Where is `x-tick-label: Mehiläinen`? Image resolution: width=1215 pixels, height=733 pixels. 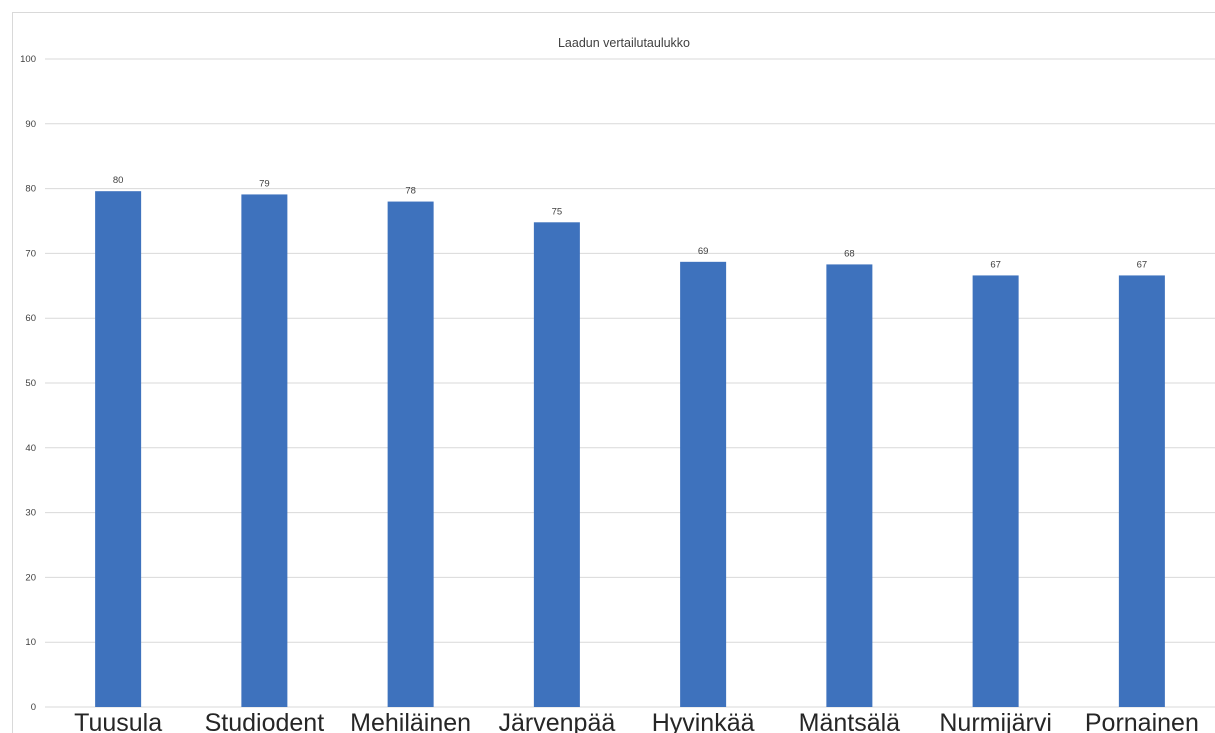 x-tick-label: Mehiläinen is located at coordinates (410, 721).